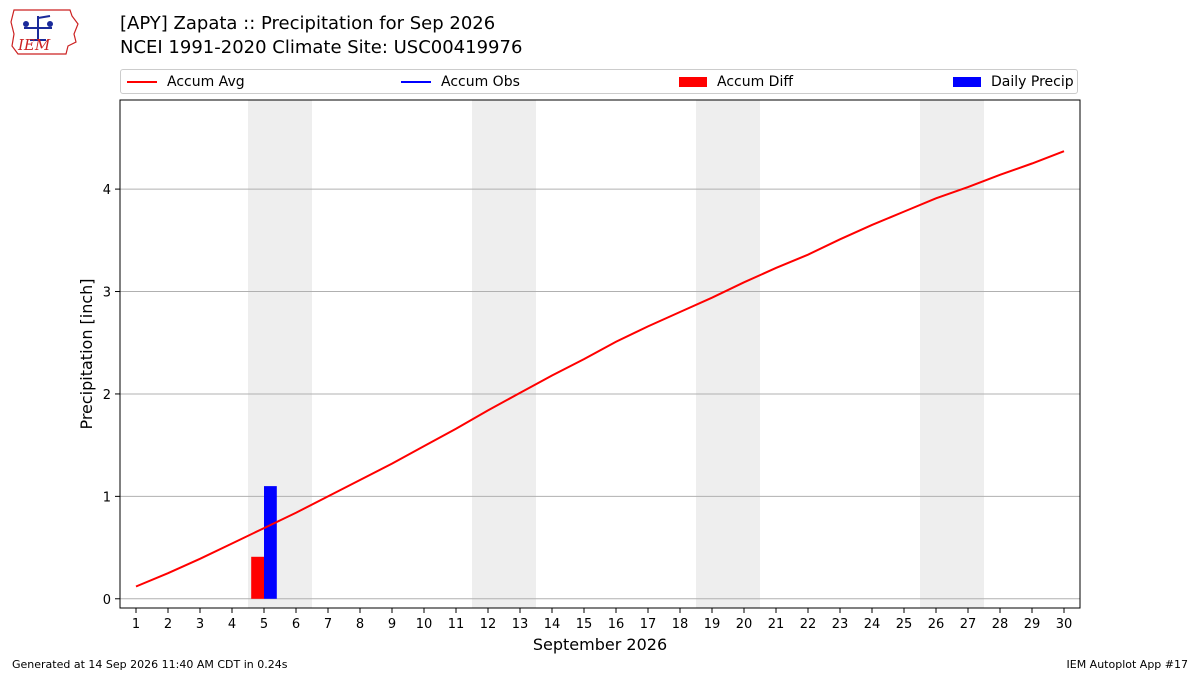  What do you see at coordinates (1000, 624) in the screenshot?
I see `x-tick-label-28: 28` at bounding box center [1000, 624].